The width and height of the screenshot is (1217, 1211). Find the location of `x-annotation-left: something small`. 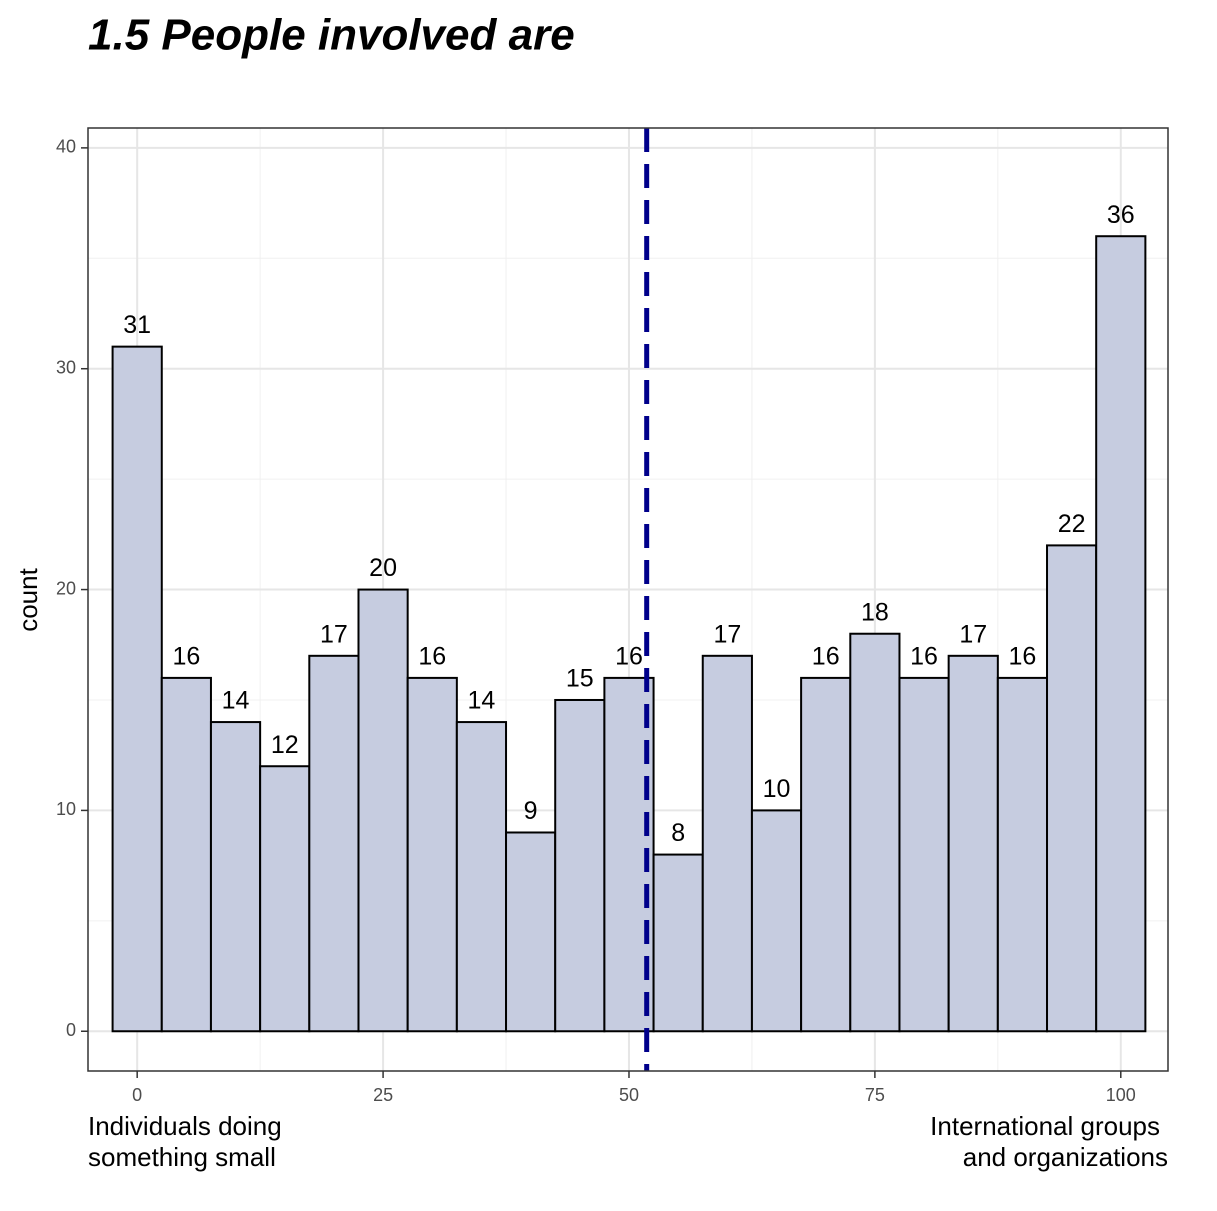

x-annotation-left: something small is located at coordinates (182, 1157).